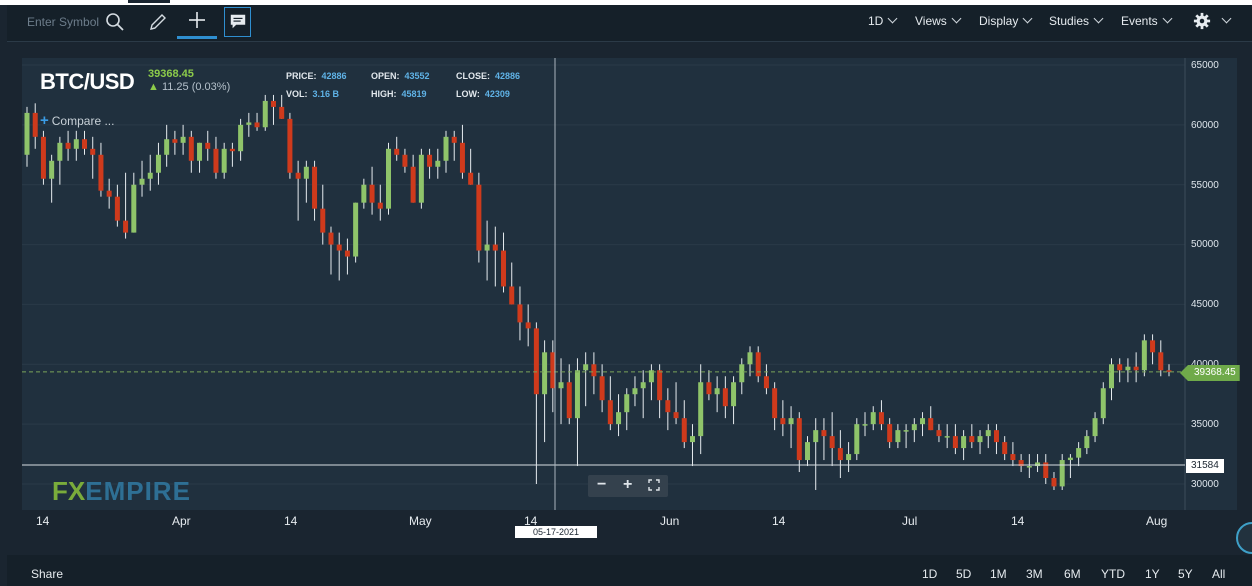 Image resolution: width=1252 pixels, height=586 pixels. Describe the element at coordinates (930, 574) in the screenshot. I see `range-button: 1D` at that location.